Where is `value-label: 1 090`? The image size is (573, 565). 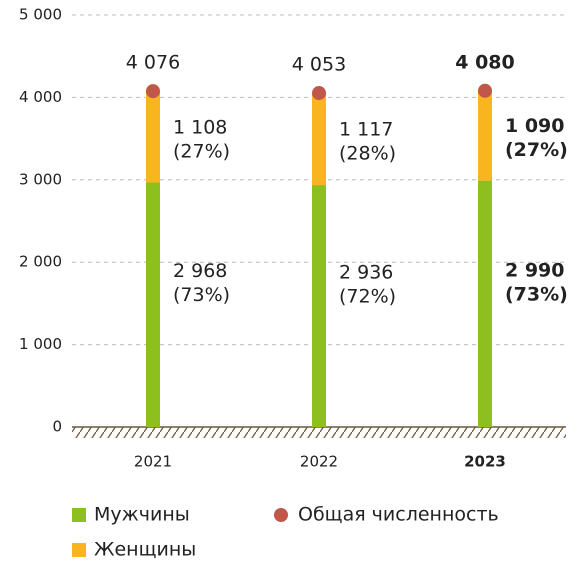
value-label: 1 090 is located at coordinates (535, 126).